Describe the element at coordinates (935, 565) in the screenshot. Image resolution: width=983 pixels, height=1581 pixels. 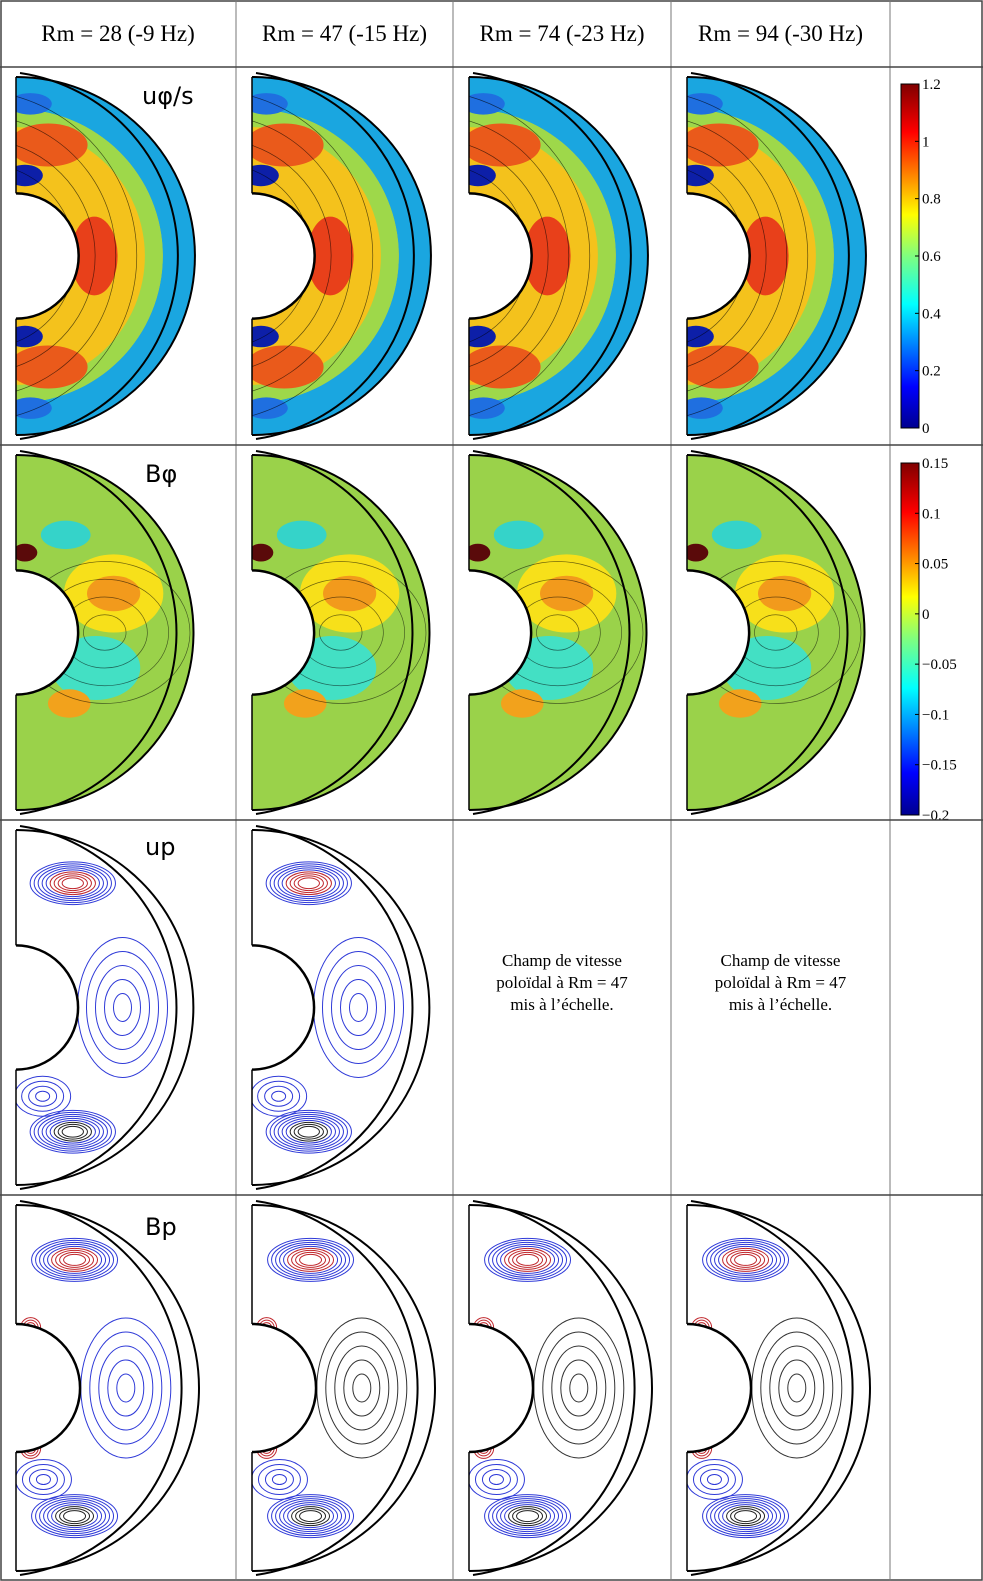
I see `colorbar-bphi-tick: 0.05` at that location.